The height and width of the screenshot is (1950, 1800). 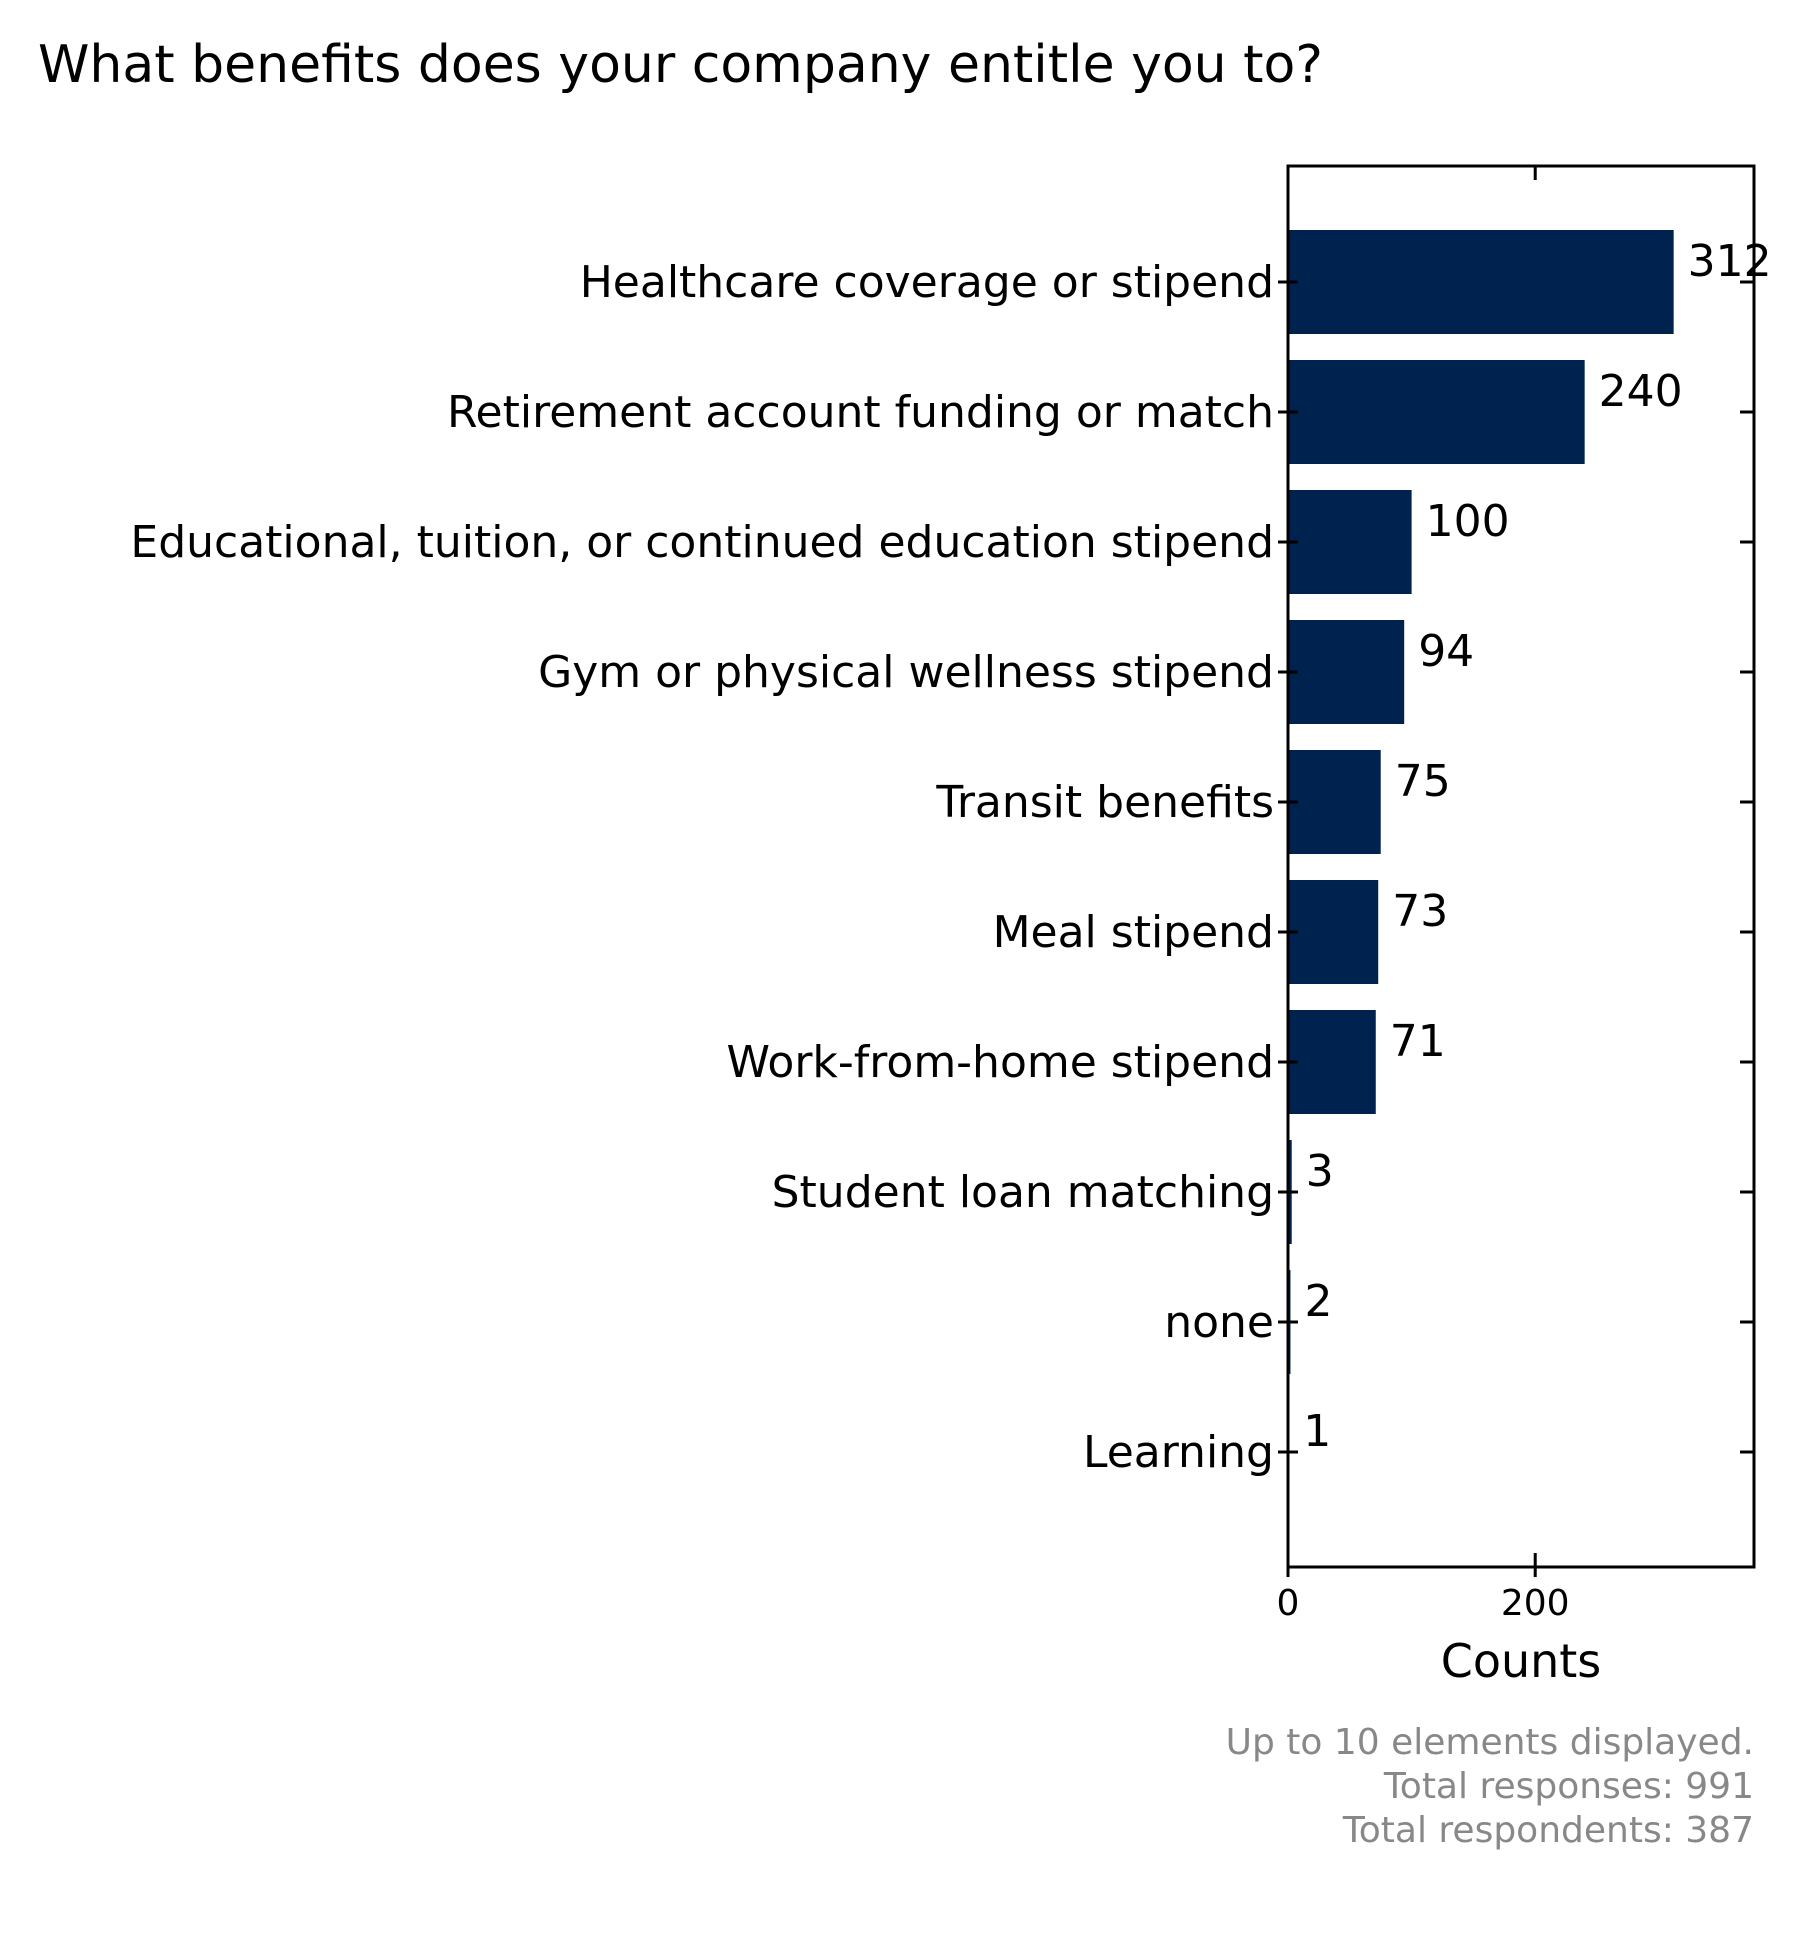 What do you see at coordinates (1468, 521) in the screenshot?
I see `value-label-2: 100` at bounding box center [1468, 521].